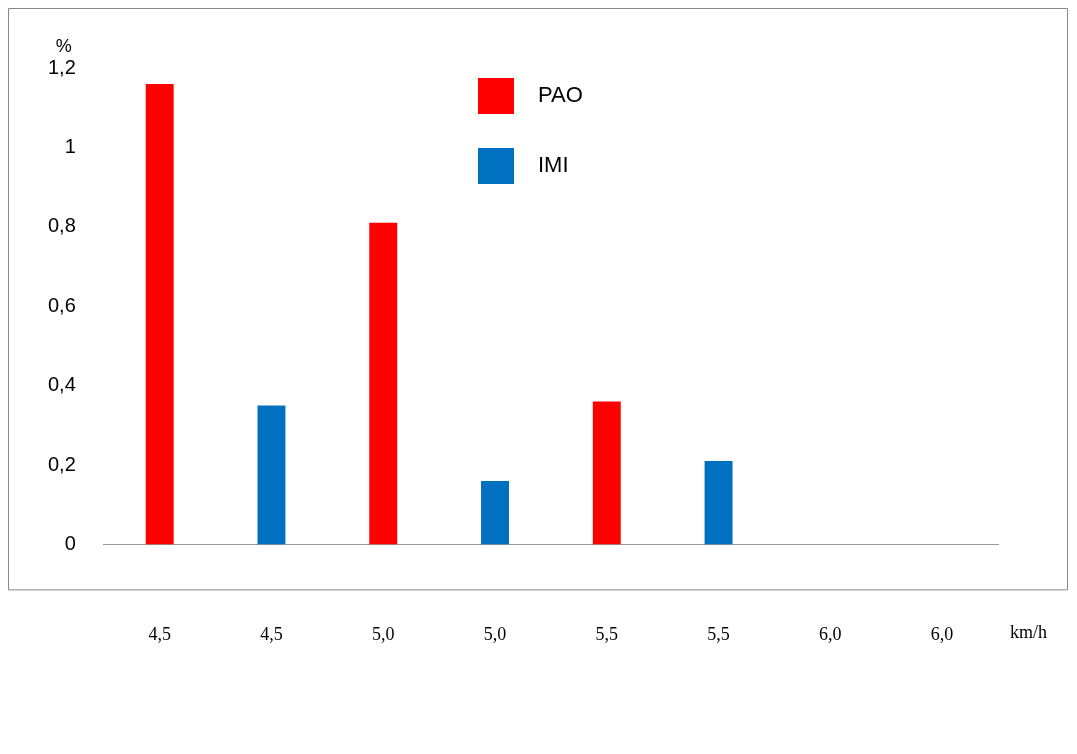 The width and height of the screenshot is (1077, 754). What do you see at coordinates (70, 145) in the screenshot?
I see `y-tick-label: 1` at bounding box center [70, 145].